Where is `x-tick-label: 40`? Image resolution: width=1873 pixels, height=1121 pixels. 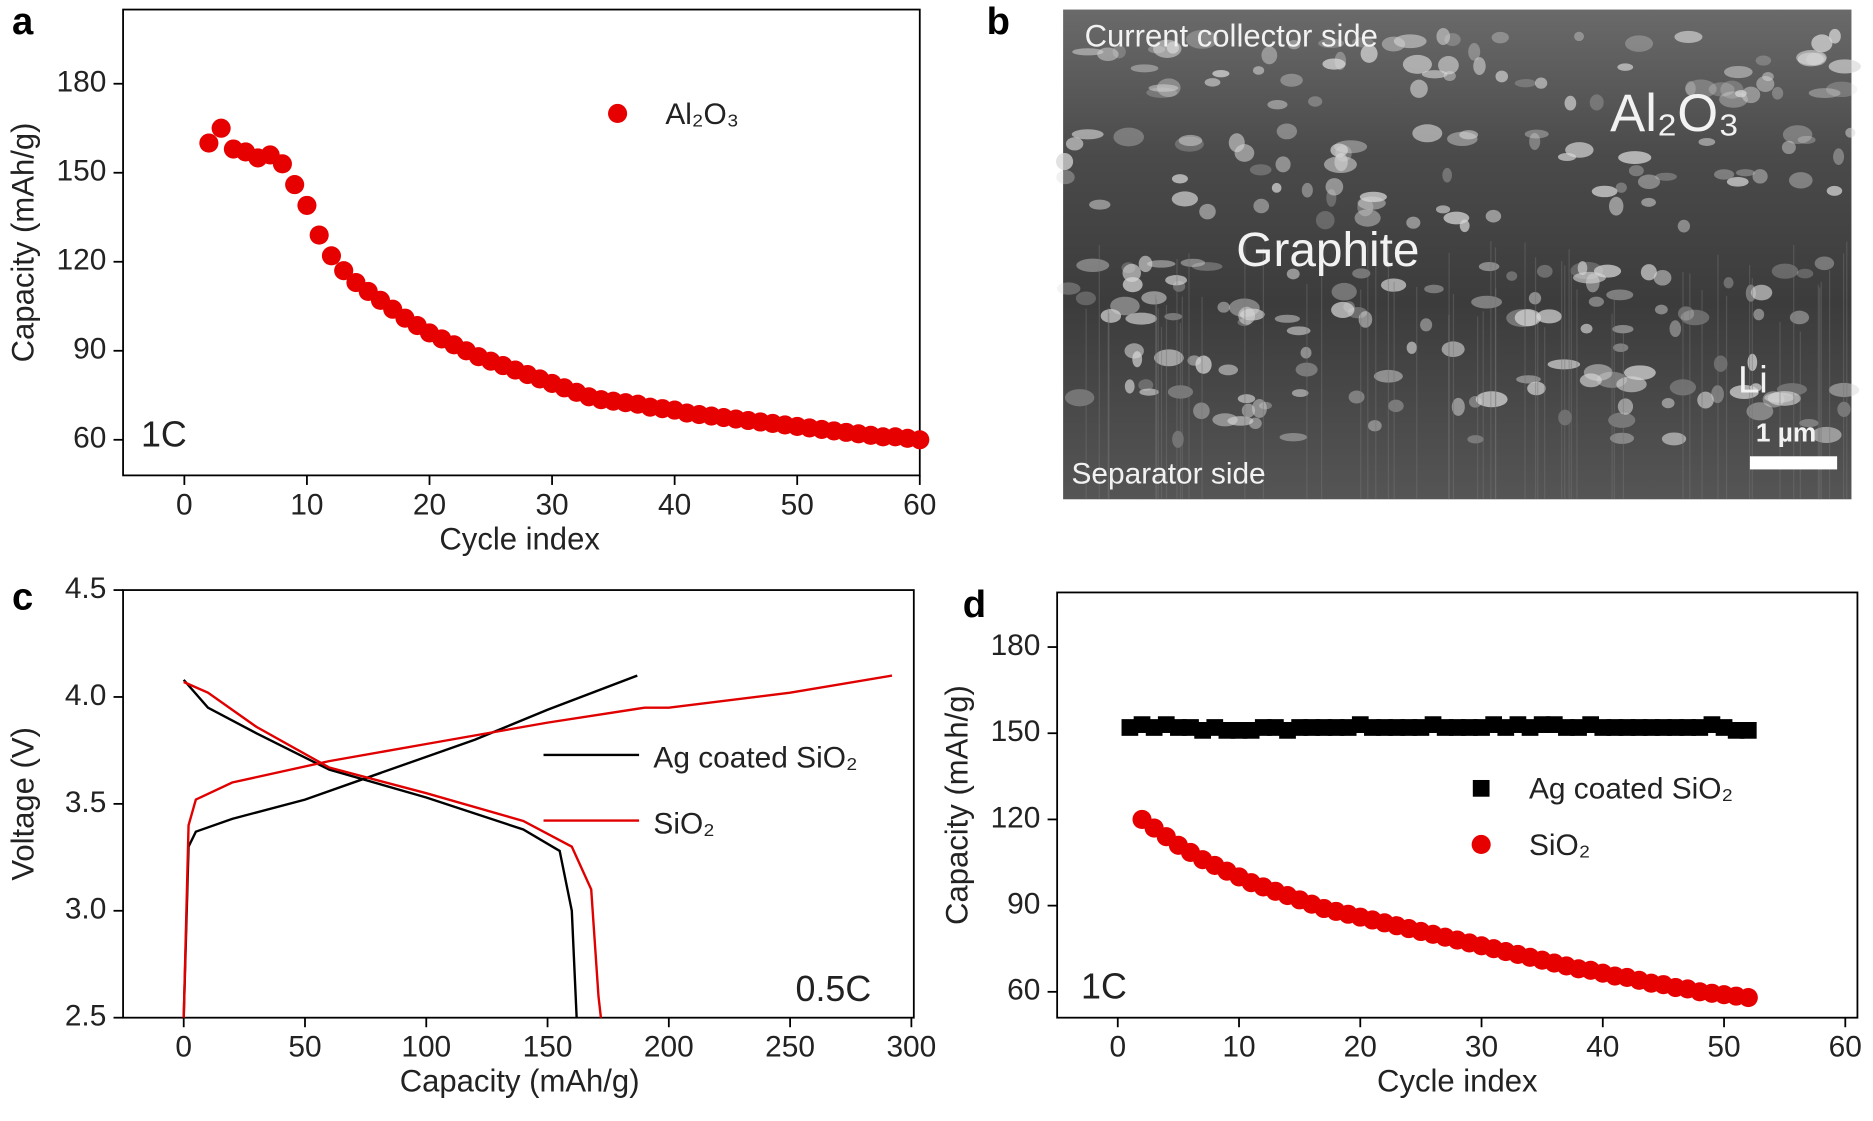
x-tick-label: 40 is located at coordinates (674, 504).